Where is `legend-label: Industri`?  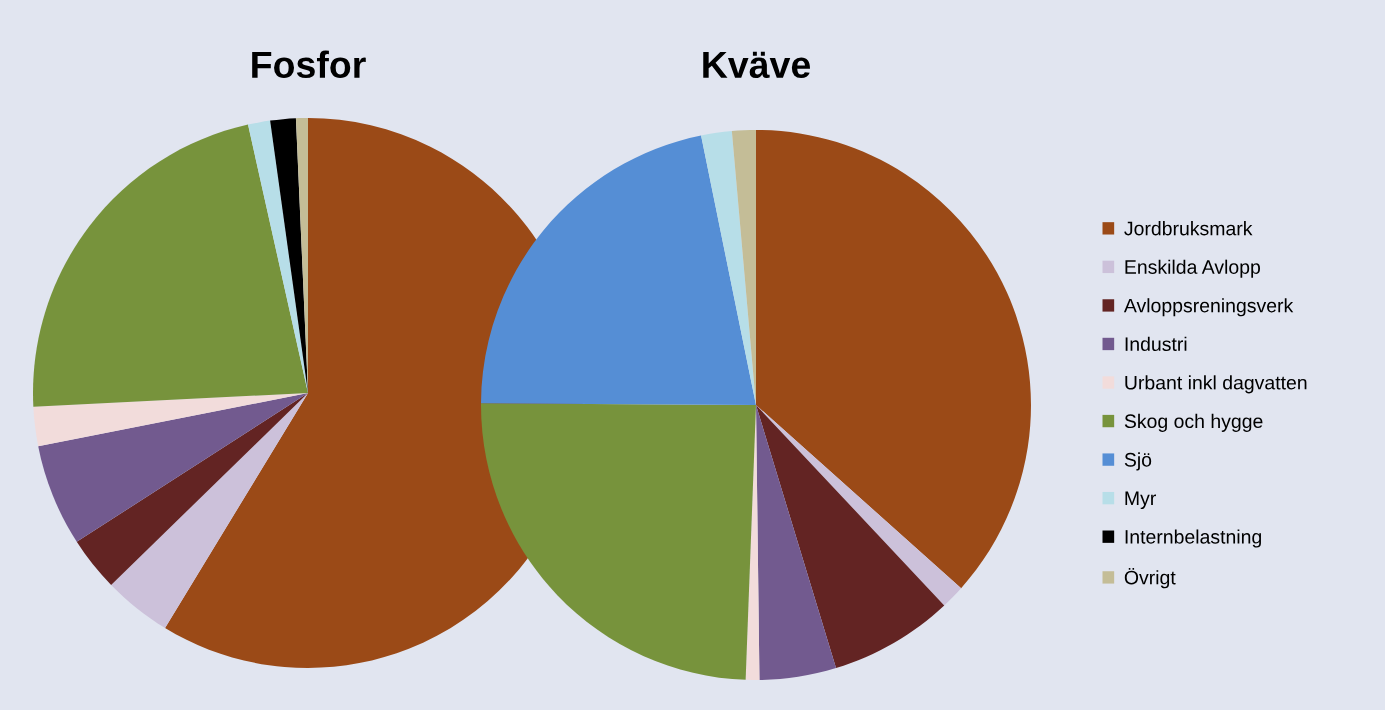 legend-label: Industri is located at coordinates (1156, 344).